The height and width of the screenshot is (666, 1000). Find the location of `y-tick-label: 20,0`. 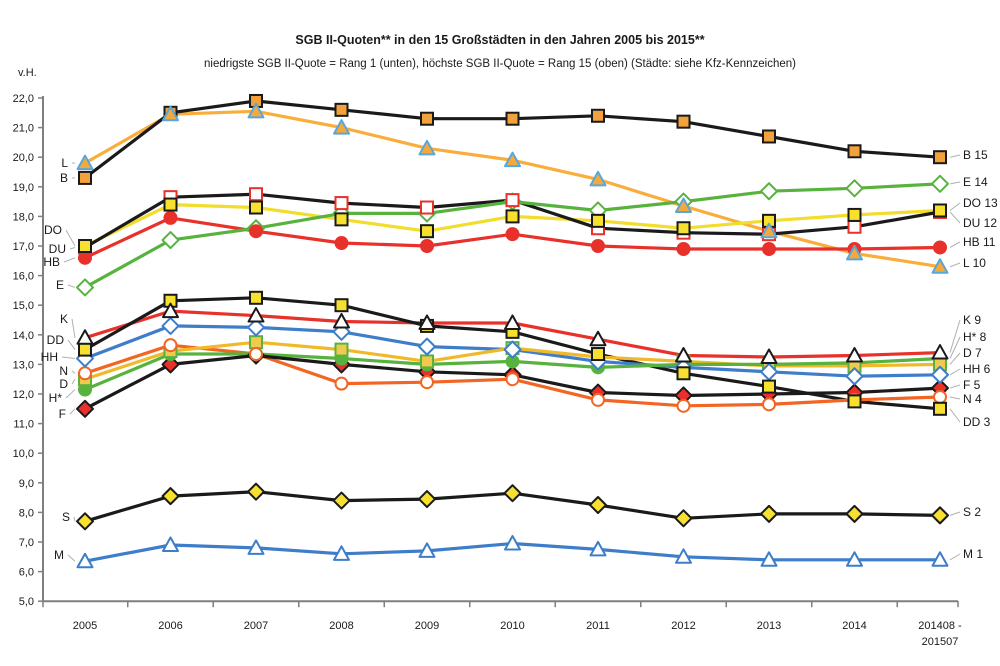

y-tick-label: 20,0 is located at coordinates (23, 158).